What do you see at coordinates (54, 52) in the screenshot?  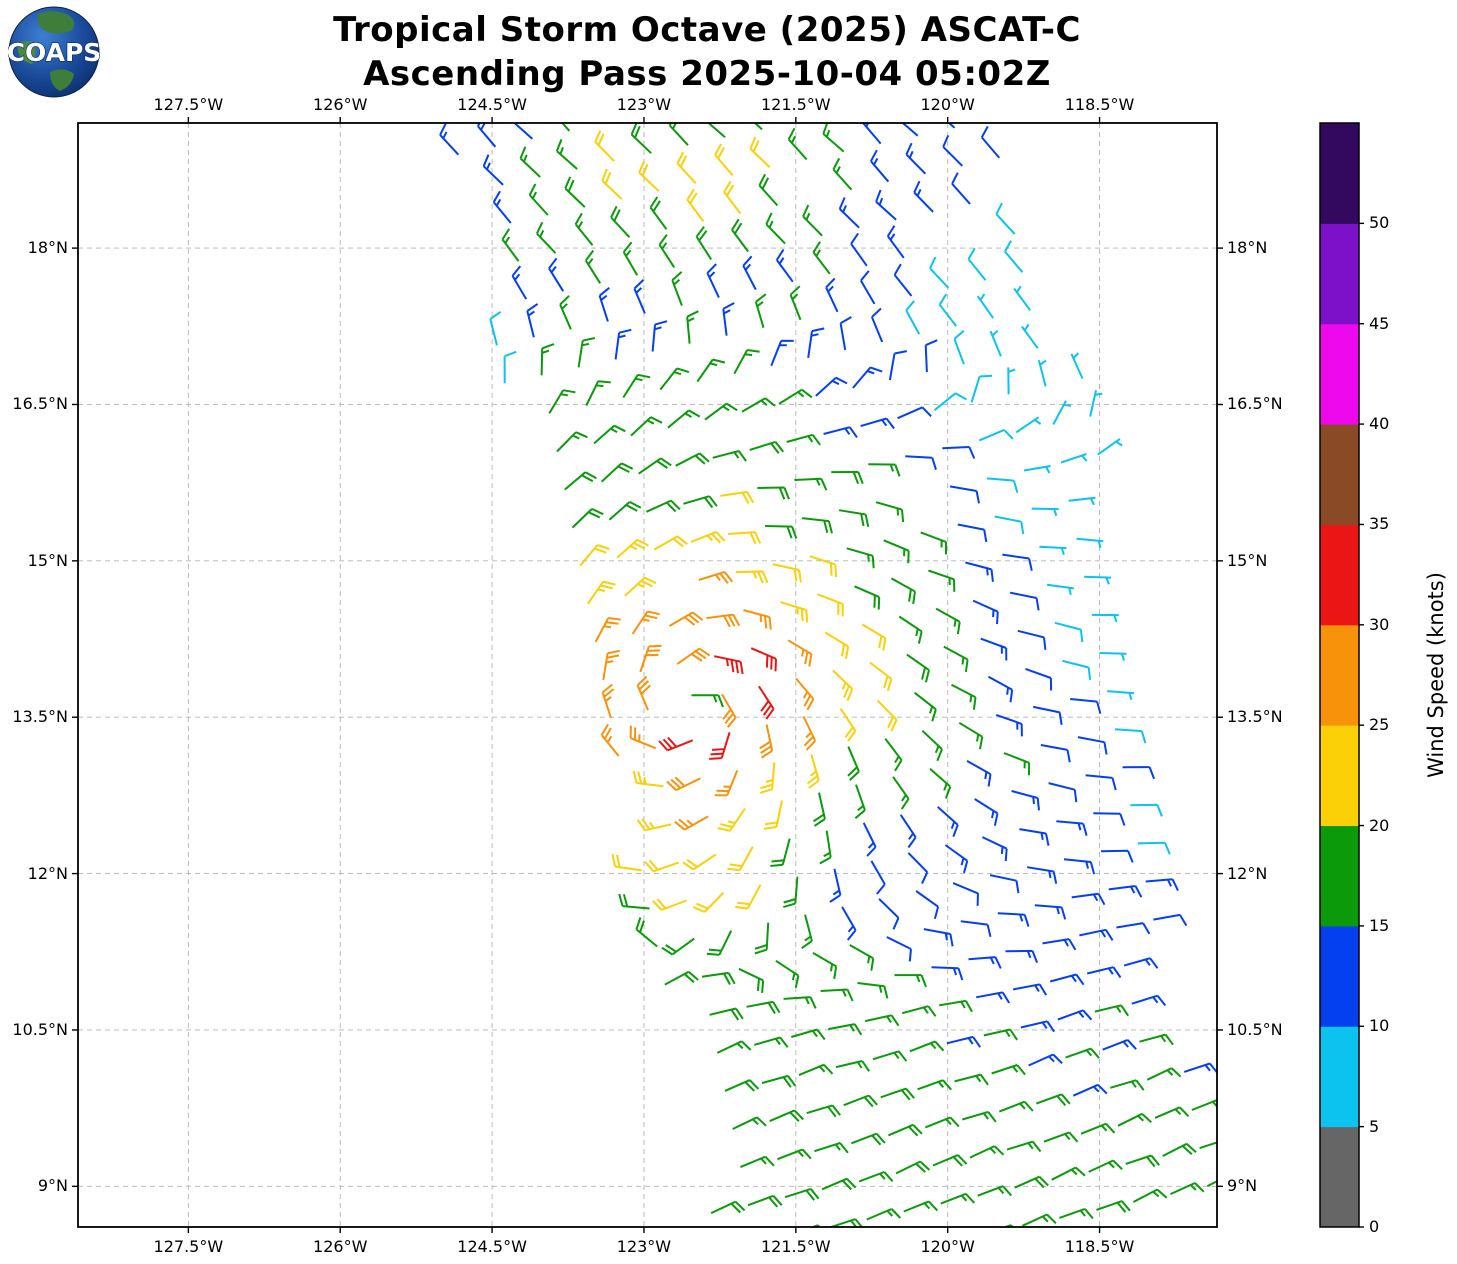 I see `logo-globe` at bounding box center [54, 52].